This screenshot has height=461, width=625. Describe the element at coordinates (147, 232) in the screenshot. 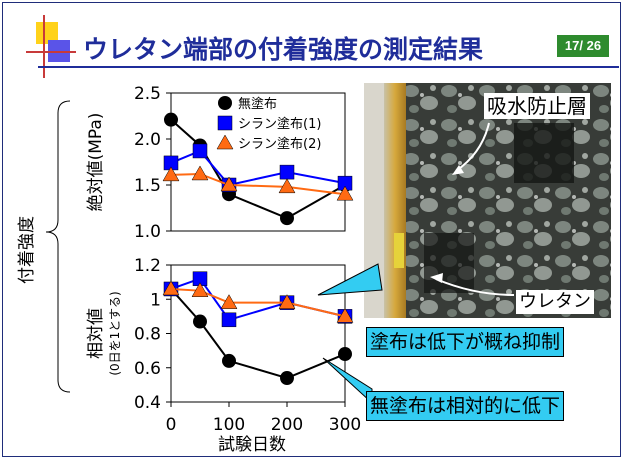

I see `y-tick-label-1-0: 1.0` at that location.